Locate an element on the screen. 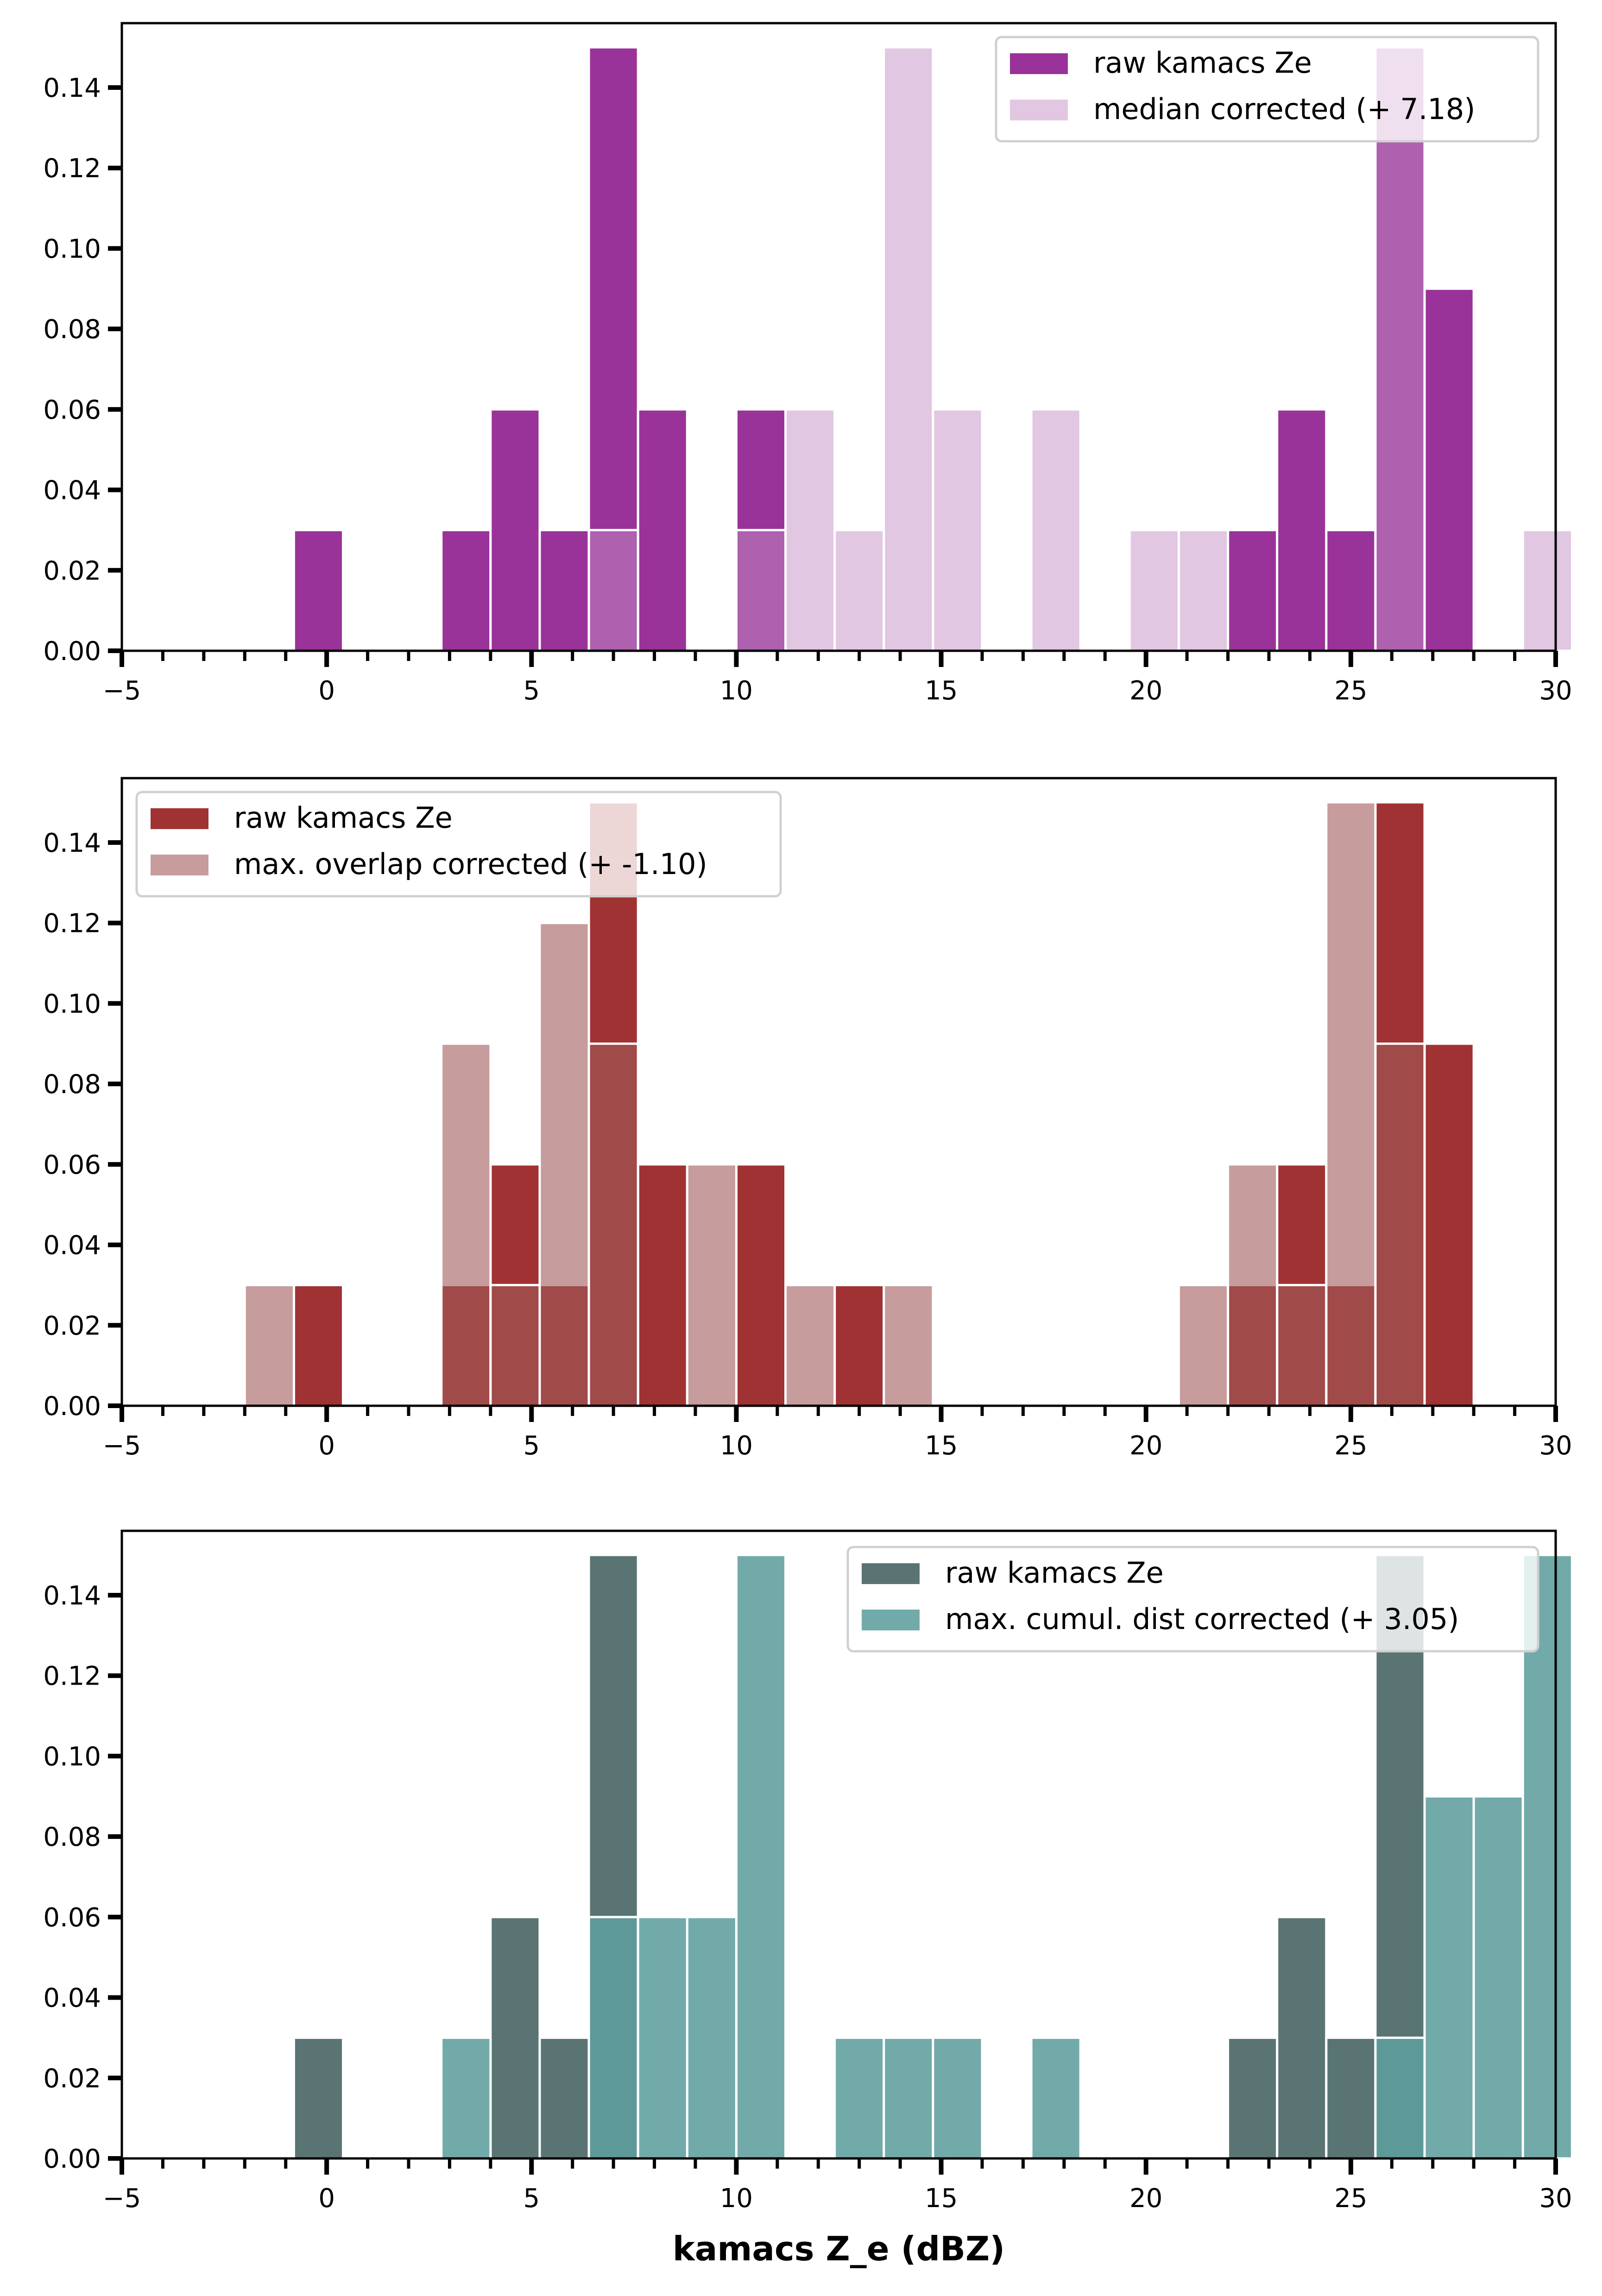 The height and width of the screenshot is (2296, 1602). legend: raw kamacs Ze median corrected (+ 7.18) is located at coordinates (1267, 89).